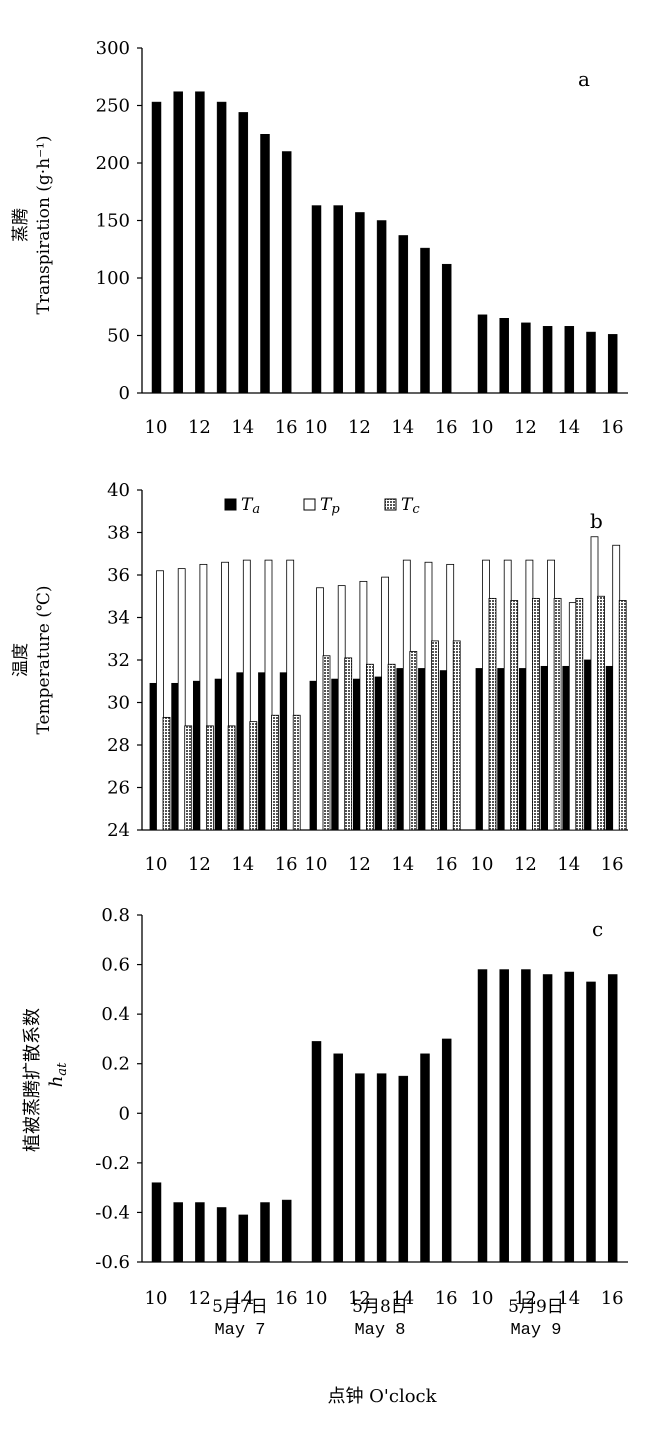 This screenshot has height=1440, width=660. What do you see at coordinates (388, 1318) in the screenshot?
I see `date-labels: 5月7日 May 7 5月8日 May 8 5月9日 May 9` at bounding box center [388, 1318].